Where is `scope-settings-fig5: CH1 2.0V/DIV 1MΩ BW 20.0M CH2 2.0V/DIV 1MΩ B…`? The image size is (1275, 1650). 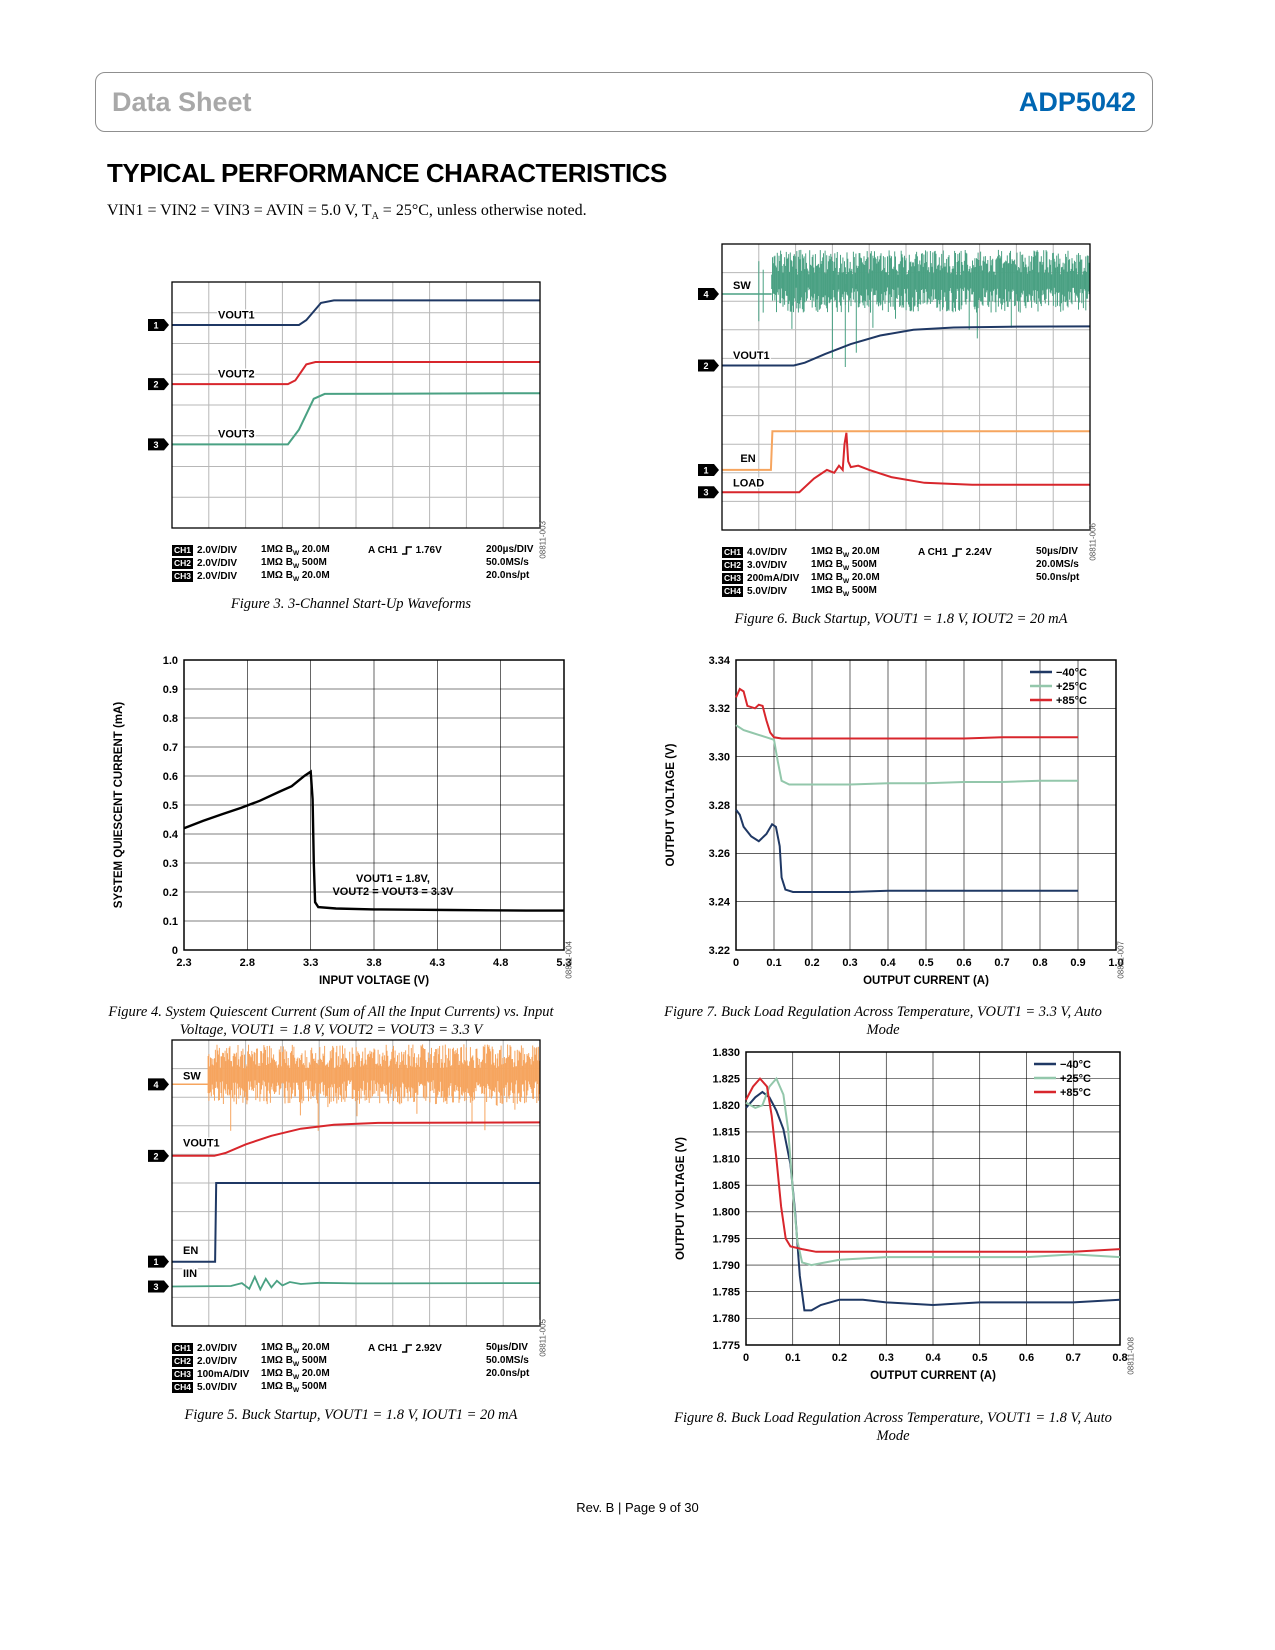 scope-settings-fig5: CH1 2.0V/DIV 1MΩ BW 20.0M CH2 2.0V/DIV 1MΩ B… is located at coordinates (351, 1368).